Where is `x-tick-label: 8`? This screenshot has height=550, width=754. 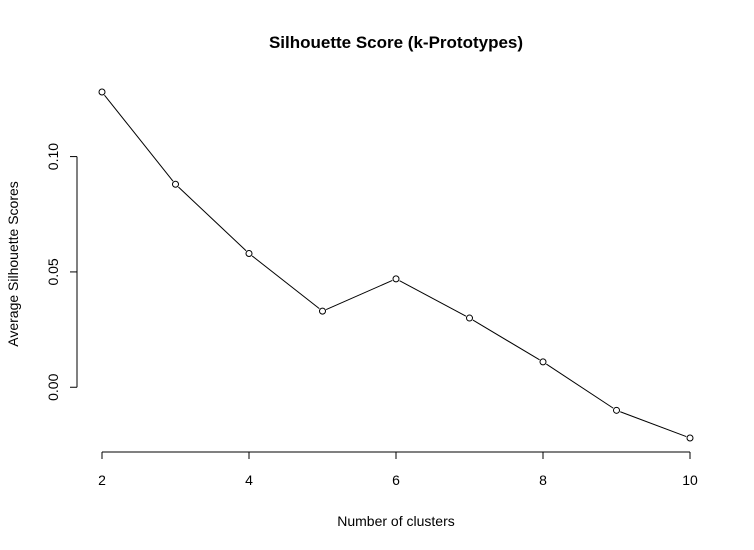
x-tick-label: 8 is located at coordinates (543, 480).